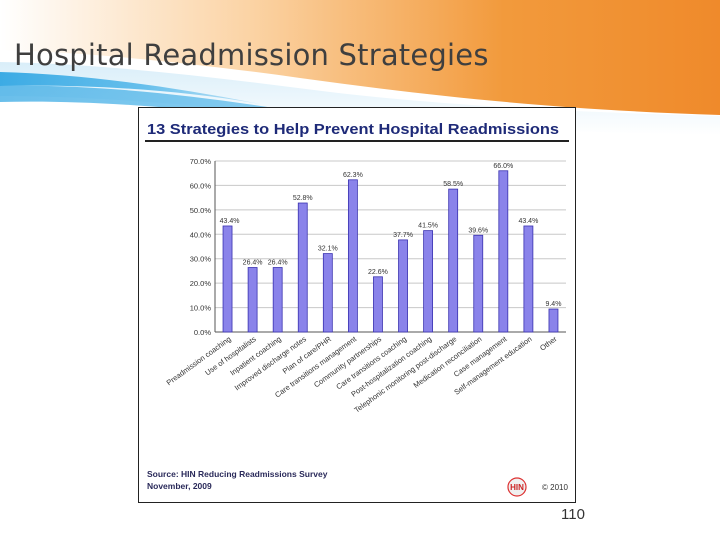 The image size is (720, 540). I want to click on y-tick-label: 30.0%, so click(201, 259).